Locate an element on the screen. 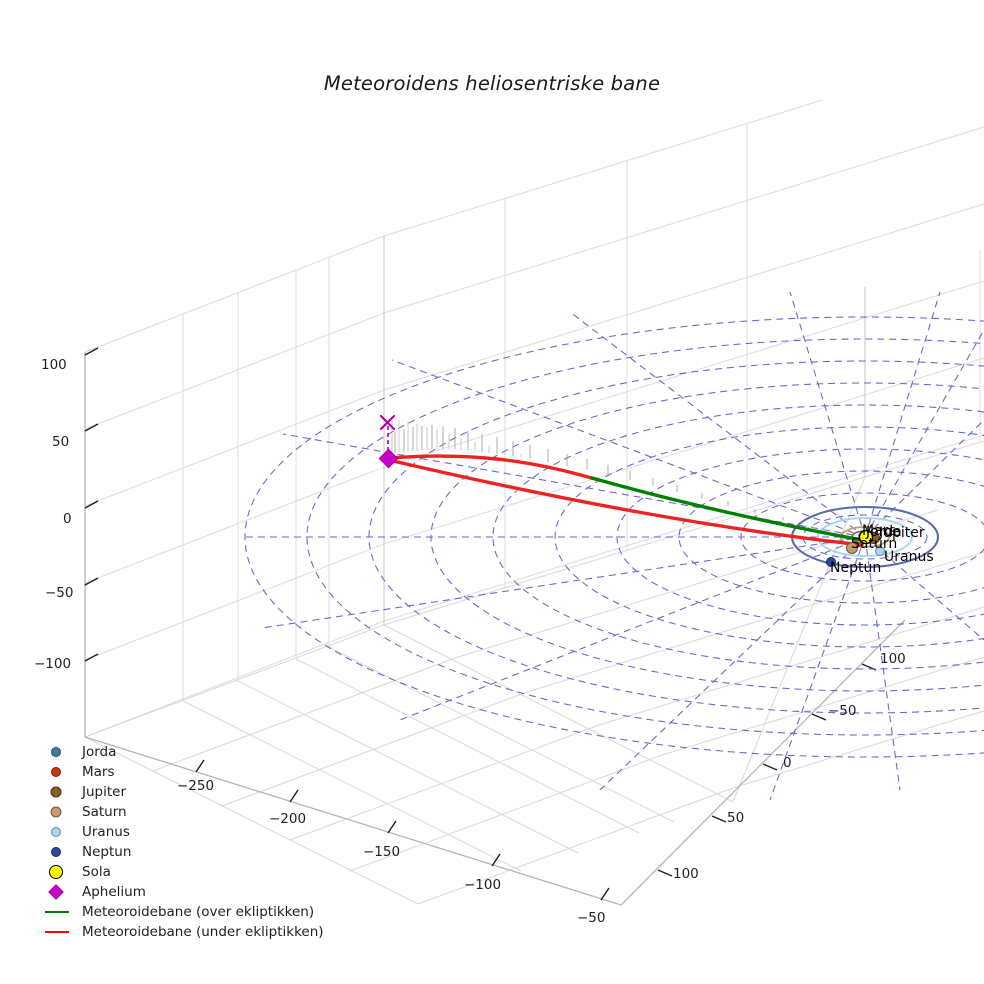 The width and height of the screenshot is (984, 984). marker-neptun is located at coordinates (831, 562).